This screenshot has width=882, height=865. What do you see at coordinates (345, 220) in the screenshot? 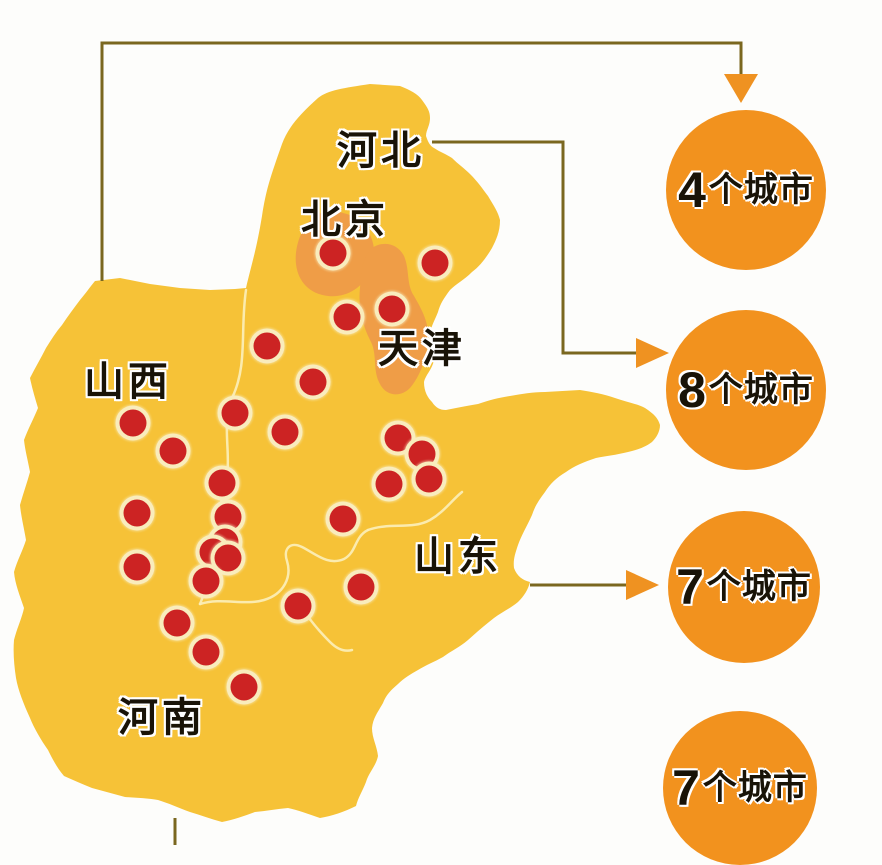
I see `label-beijing: 北京` at bounding box center [345, 220].